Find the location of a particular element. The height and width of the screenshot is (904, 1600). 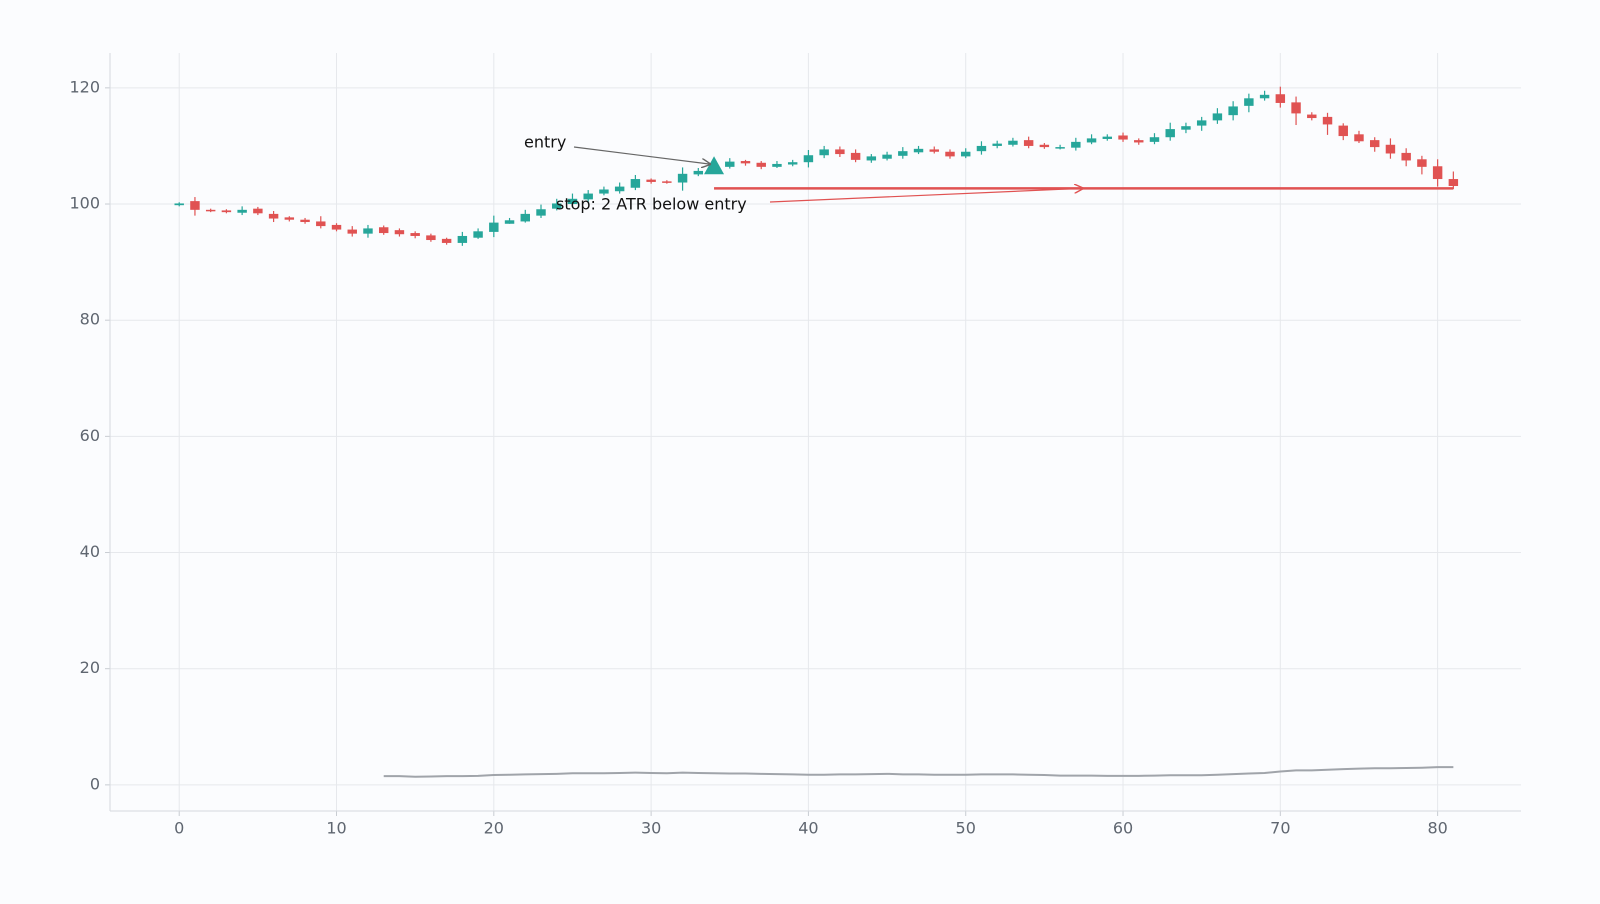

entry-arrow is located at coordinates (642, 155).